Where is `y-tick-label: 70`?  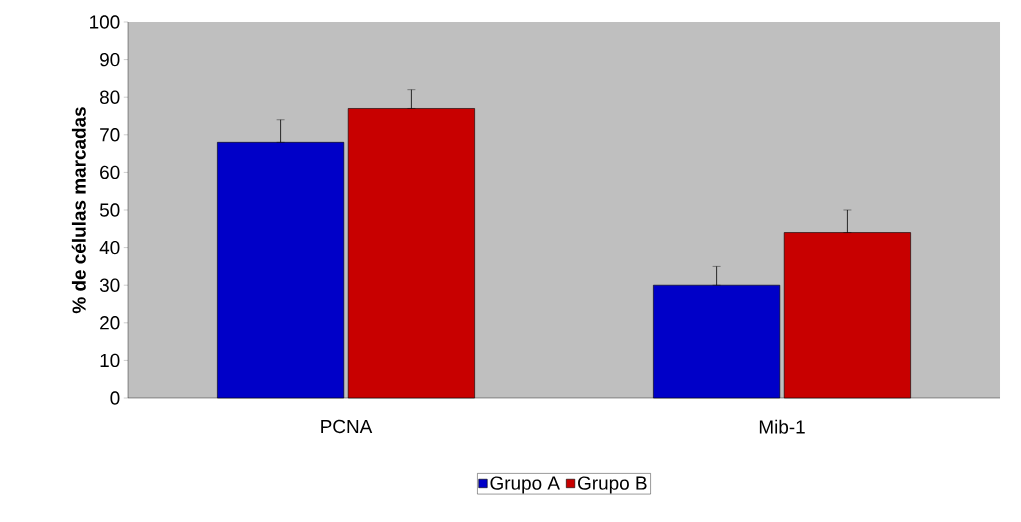 y-tick-label: 70 is located at coordinates (110, 135).